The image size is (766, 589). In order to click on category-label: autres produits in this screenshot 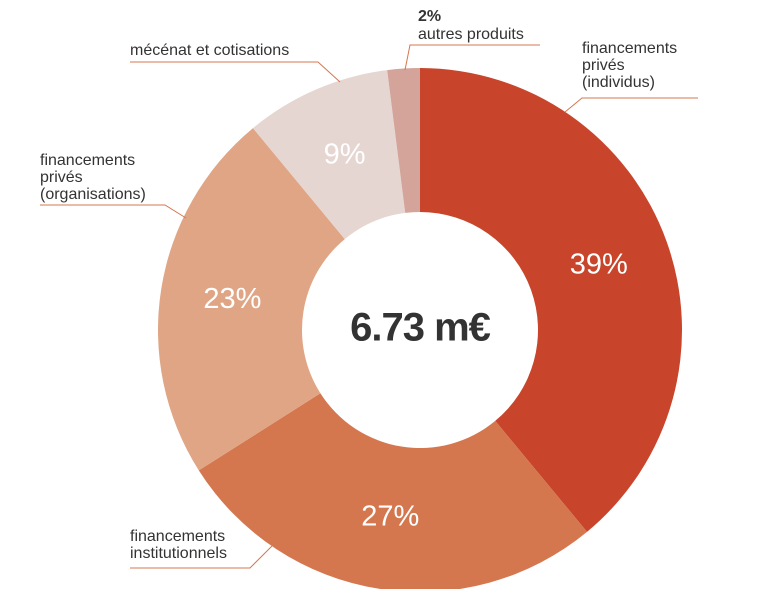, I will do `click(471, 34)`.